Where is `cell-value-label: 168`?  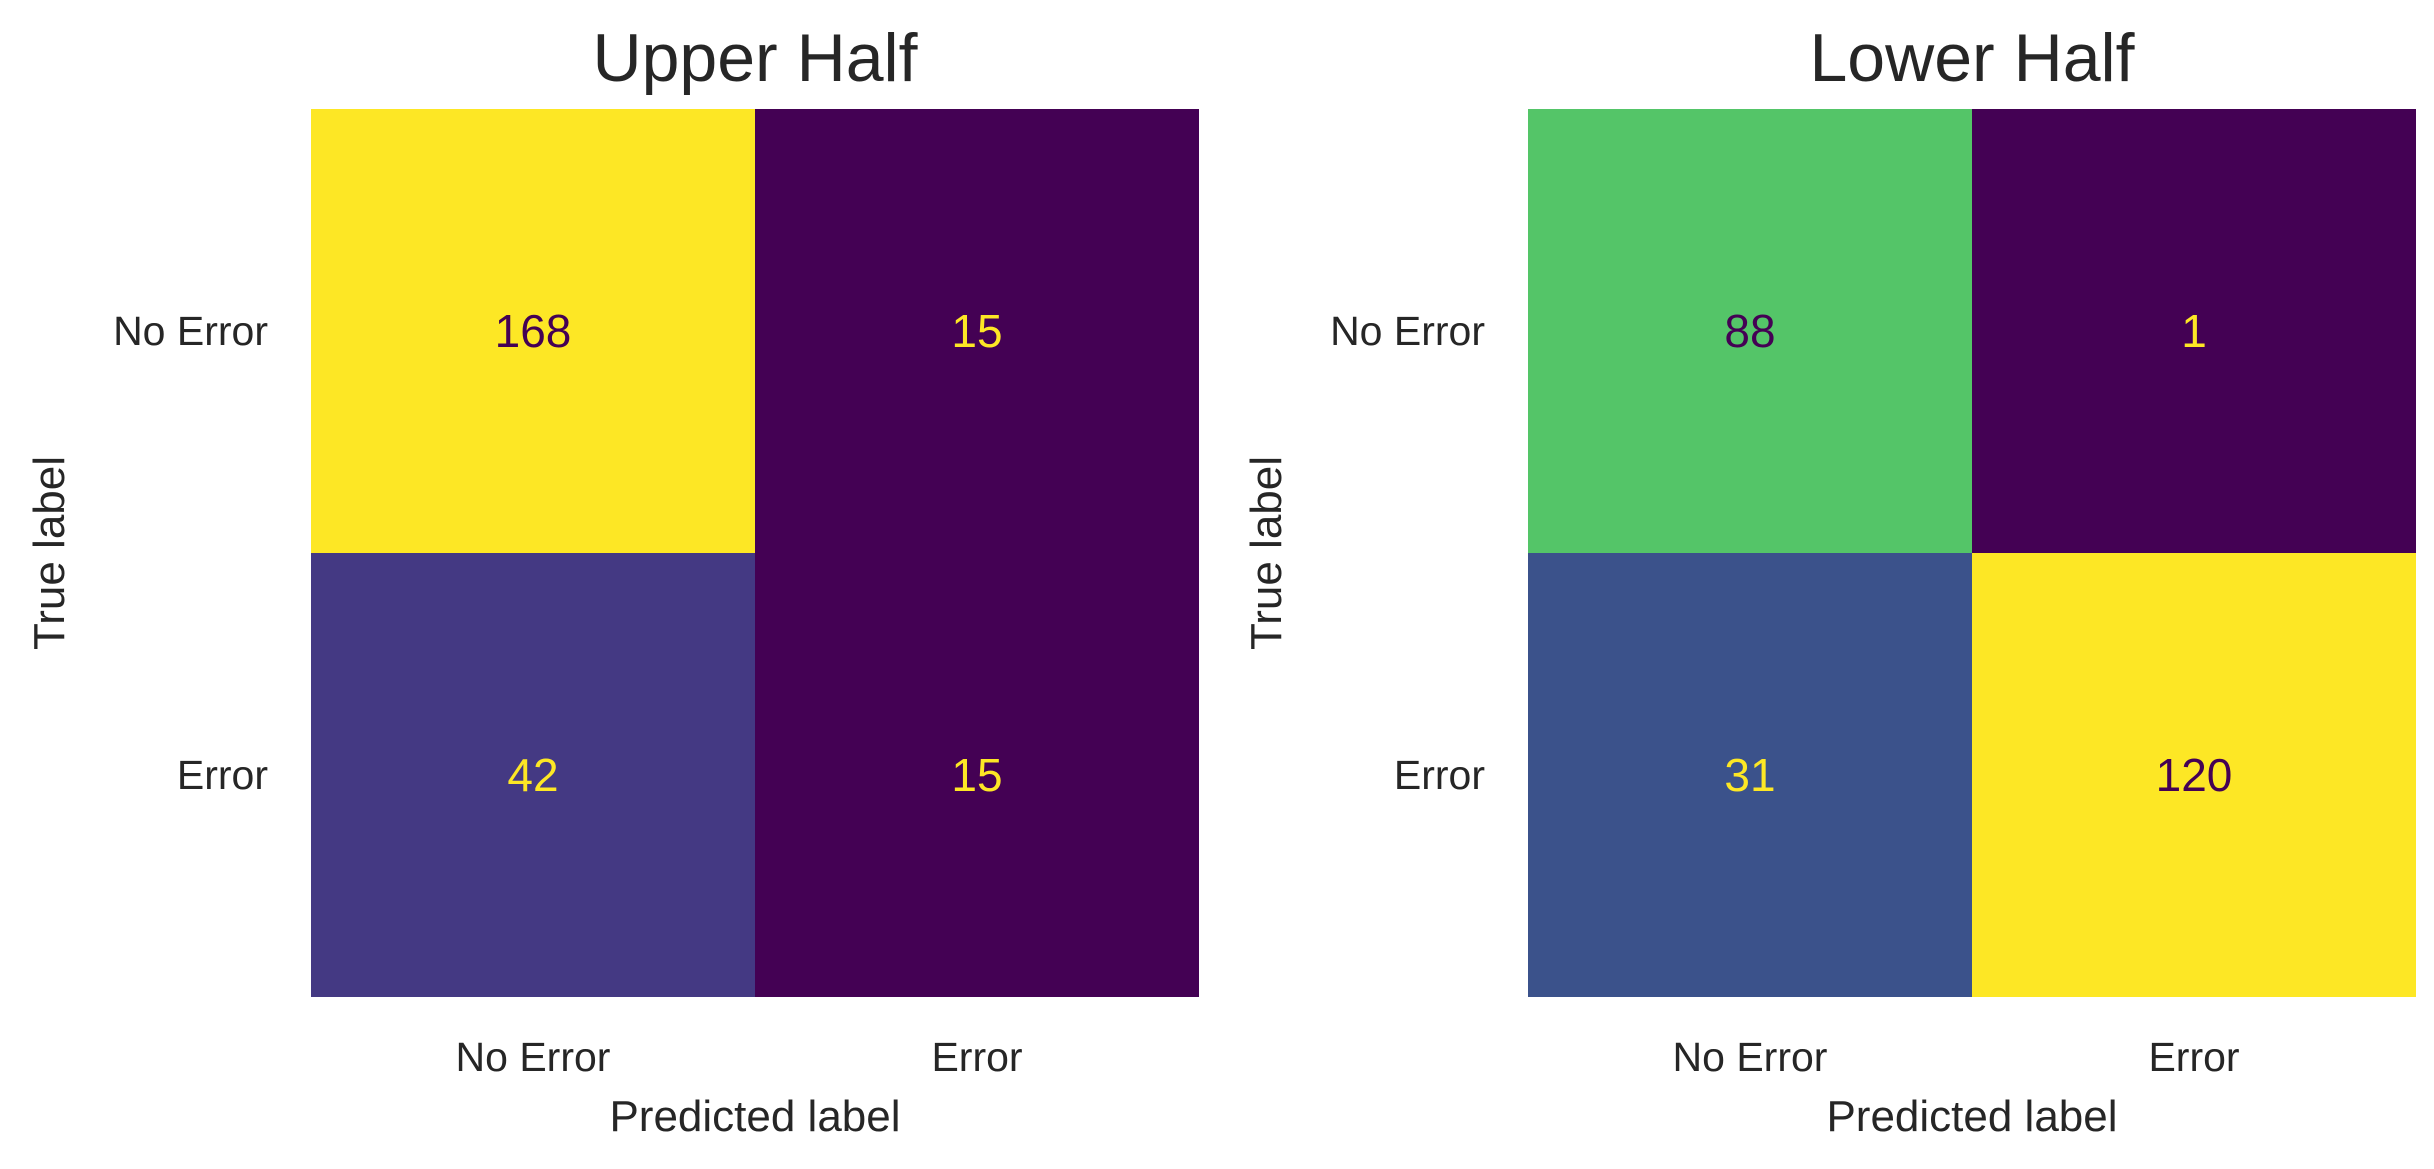 cell-value-label: 168 is located at coordinates (533, 331).